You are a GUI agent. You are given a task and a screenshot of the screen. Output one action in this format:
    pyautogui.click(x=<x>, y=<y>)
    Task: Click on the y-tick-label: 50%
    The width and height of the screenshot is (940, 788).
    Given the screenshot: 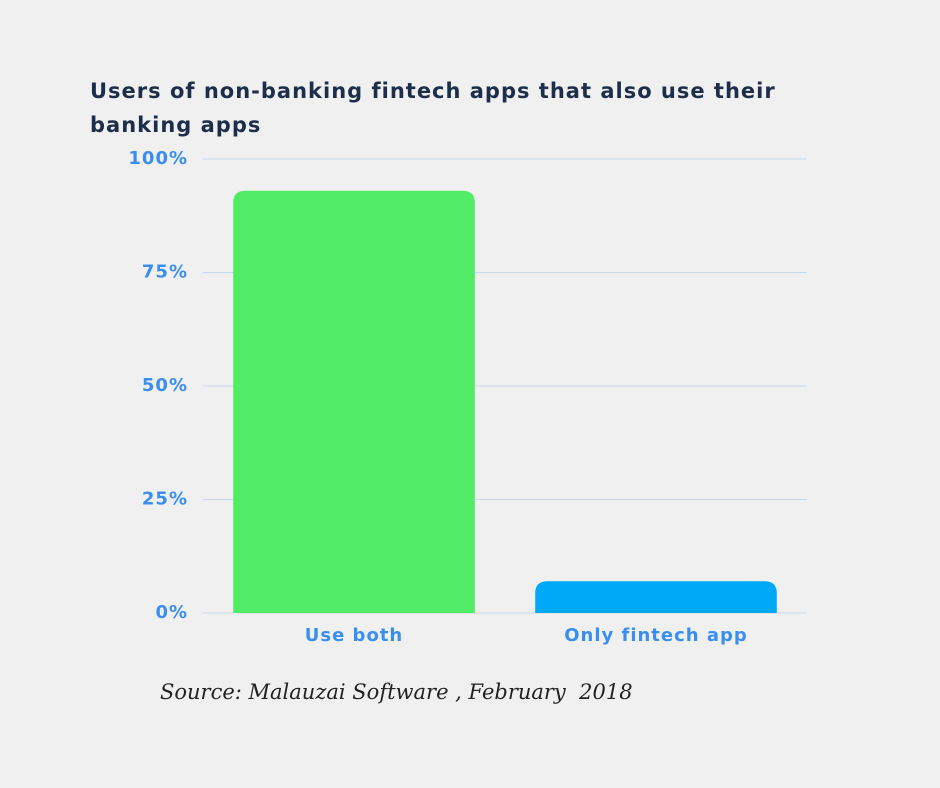 What is the action you would take?
    pyautogui.click(x=165, y=385)
    